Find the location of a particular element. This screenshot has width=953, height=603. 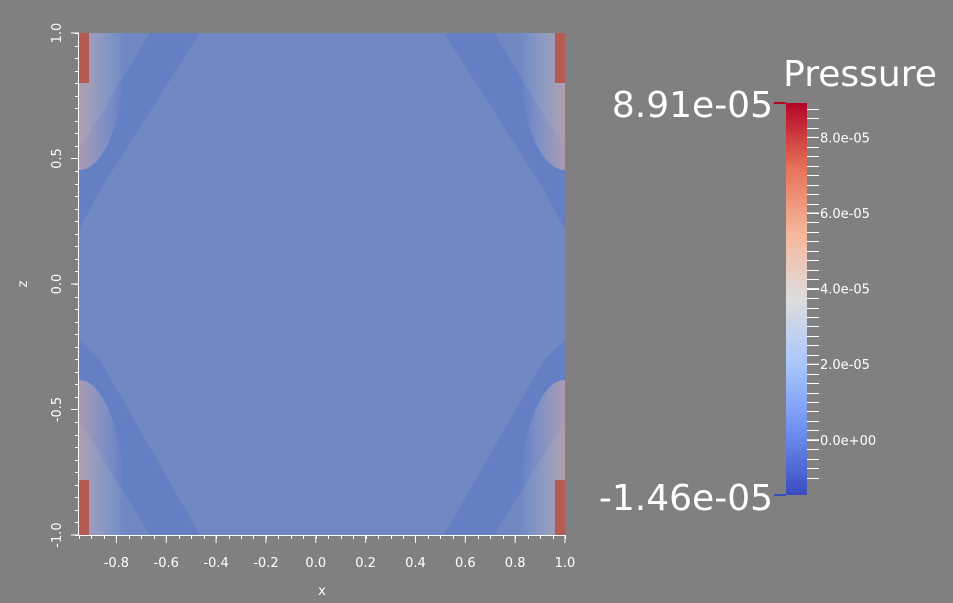

colorbar-tick-label: 8.0e-05 is located at coordinates (845, 138).